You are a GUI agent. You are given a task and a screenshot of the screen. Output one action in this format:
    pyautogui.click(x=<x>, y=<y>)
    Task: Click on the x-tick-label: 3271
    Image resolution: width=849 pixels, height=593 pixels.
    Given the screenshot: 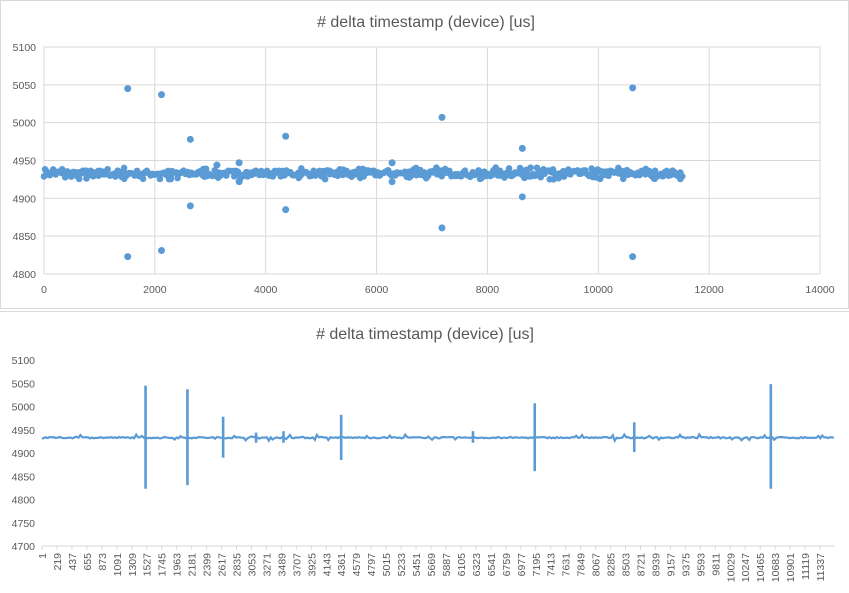 What is the action you would take?
    pyautogui.click(x=267, y=565)
    